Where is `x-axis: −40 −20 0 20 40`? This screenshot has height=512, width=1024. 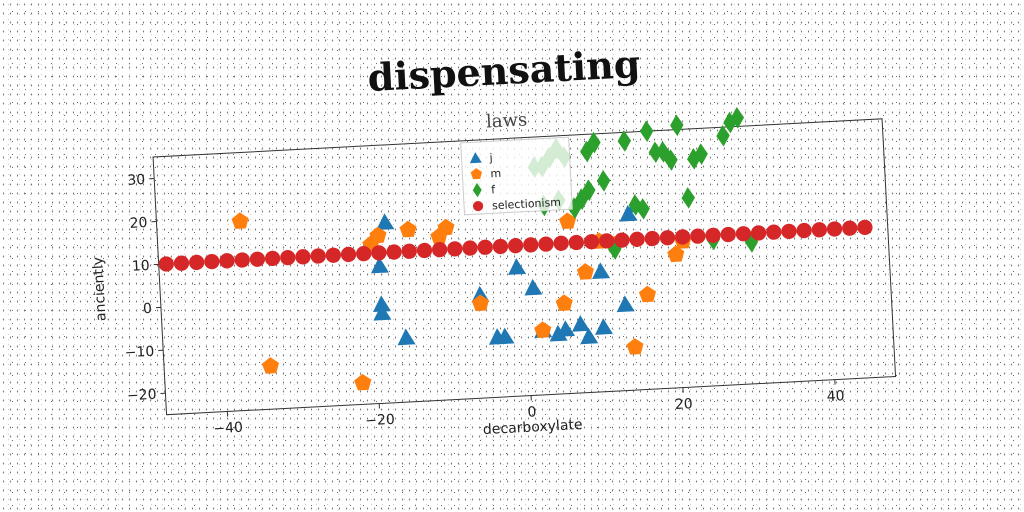
x-axis: −40 −20 0 20 40 is located at coordinates (529, 408).